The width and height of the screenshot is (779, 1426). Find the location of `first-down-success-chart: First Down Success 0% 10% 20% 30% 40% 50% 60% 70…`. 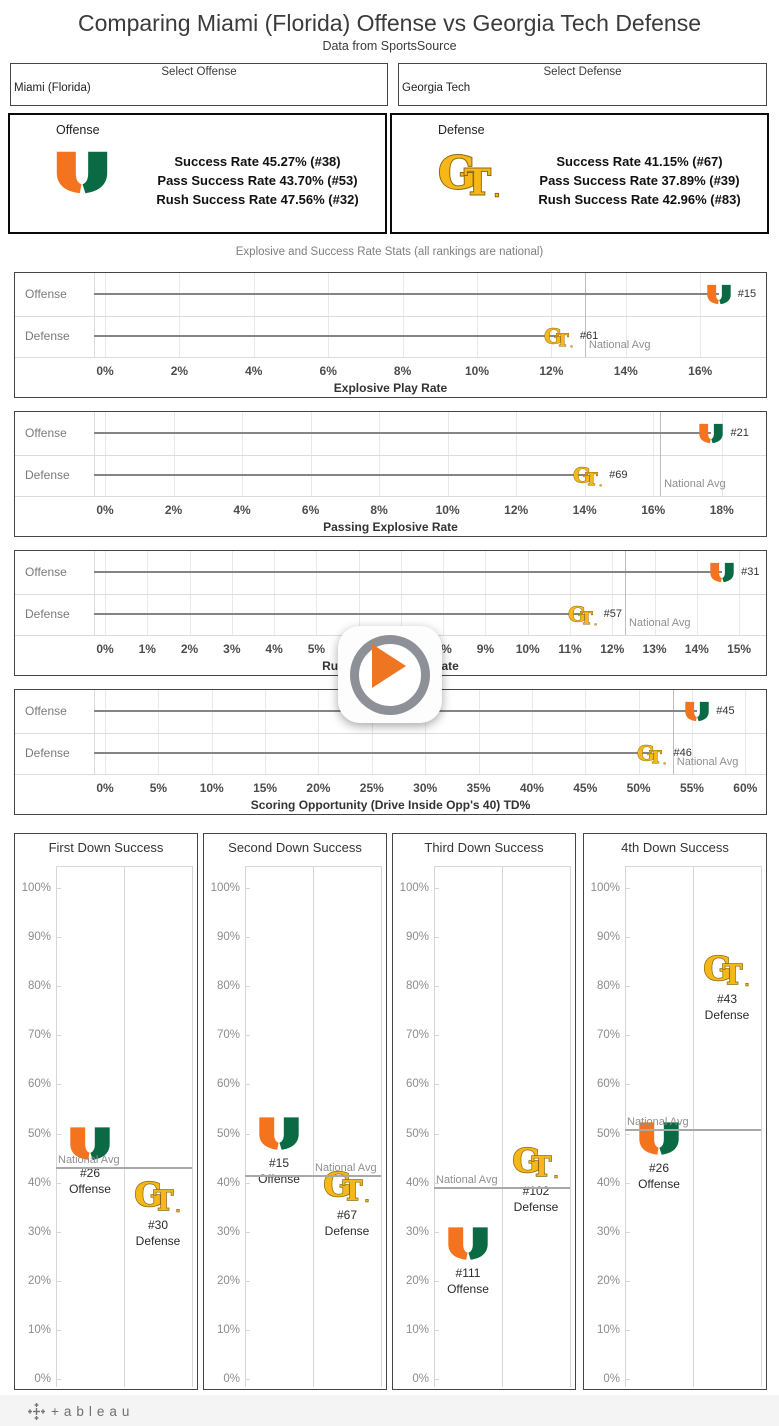

first-down-success-chart: First Down Success 0% 10% 20% 30% 40% 50% 60% 70… is located at coordinates (106, 1111).